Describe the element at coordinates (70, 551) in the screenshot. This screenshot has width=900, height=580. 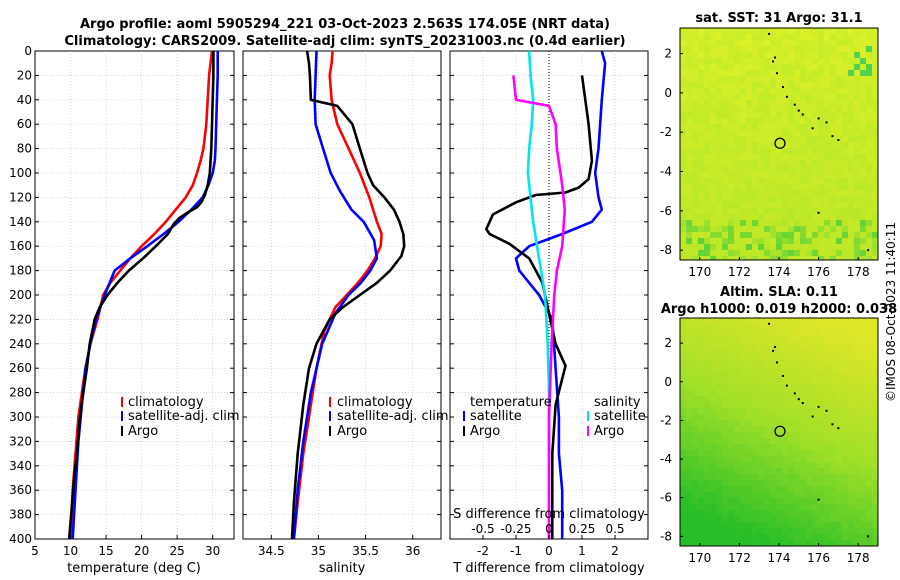
I see `x-tick-label: 10` at that location.